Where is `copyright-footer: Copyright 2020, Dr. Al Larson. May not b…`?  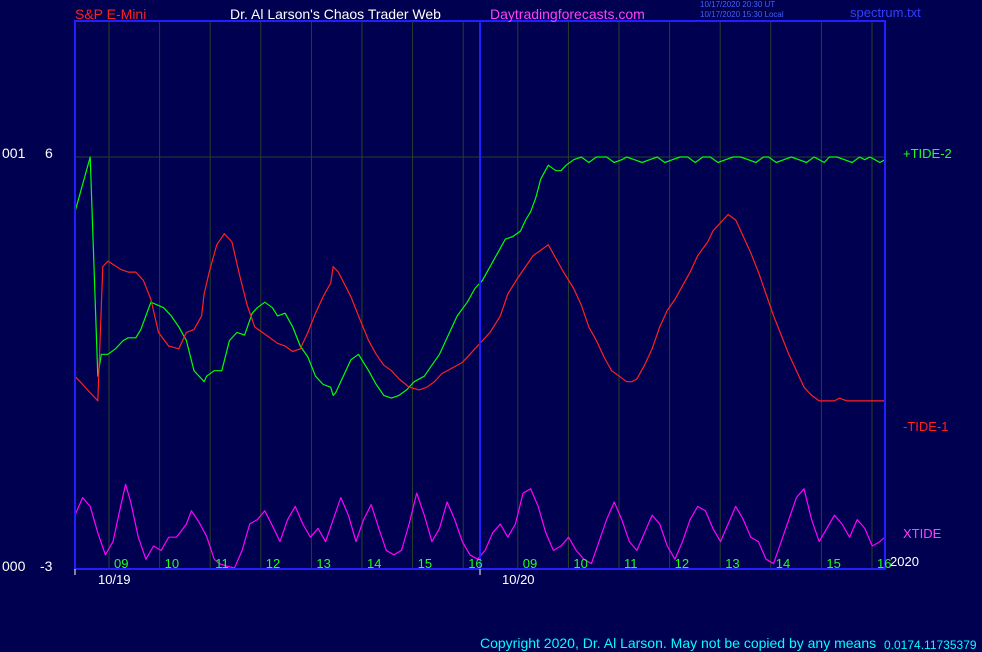
copyright-footer: Copyright 2020, Dr. Al Larson. May not b… is located at coordinates (678, 643).